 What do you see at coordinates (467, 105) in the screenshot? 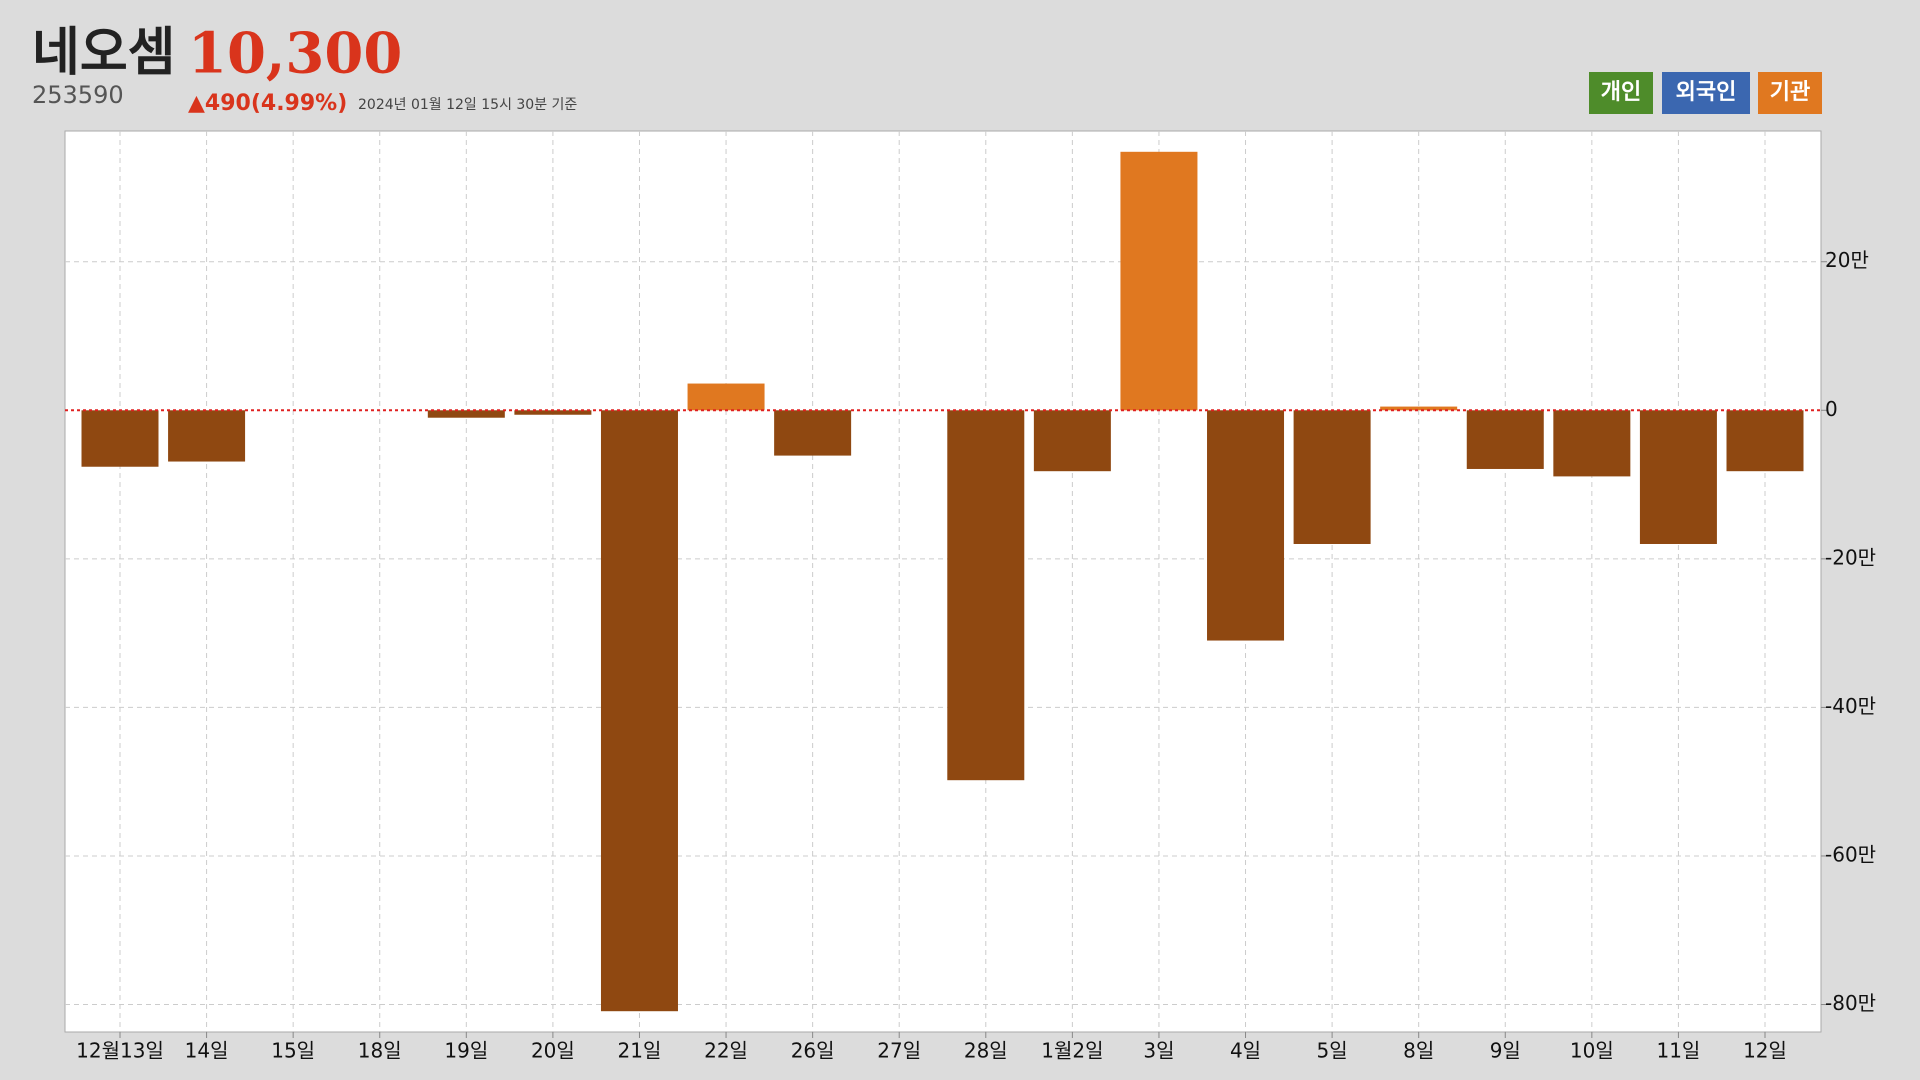
I see `timestamp: 2024년 01월 12일 15시 30분 기준` at bounding box center [467, 105].